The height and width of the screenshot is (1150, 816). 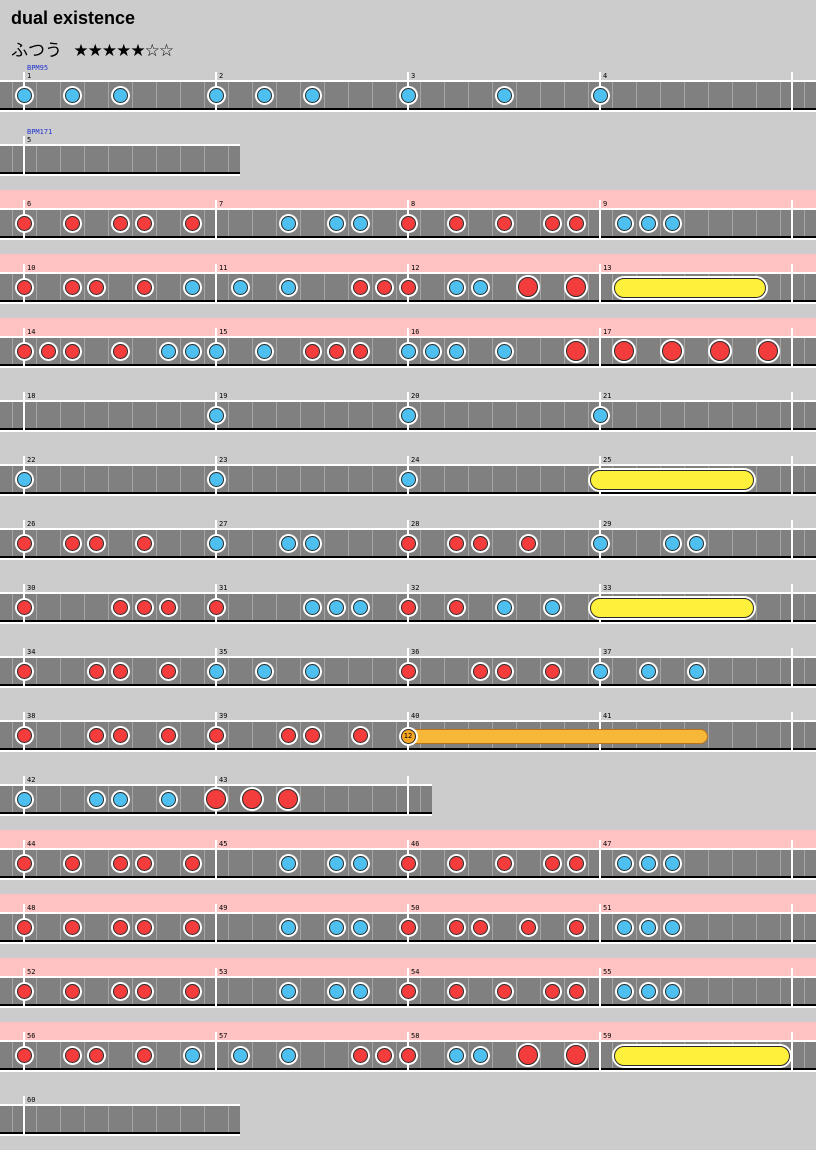 What do you see at coordinates (31, 268) in the screenshot?
I see `bar-number: 10` at bounding box center [31, 268].